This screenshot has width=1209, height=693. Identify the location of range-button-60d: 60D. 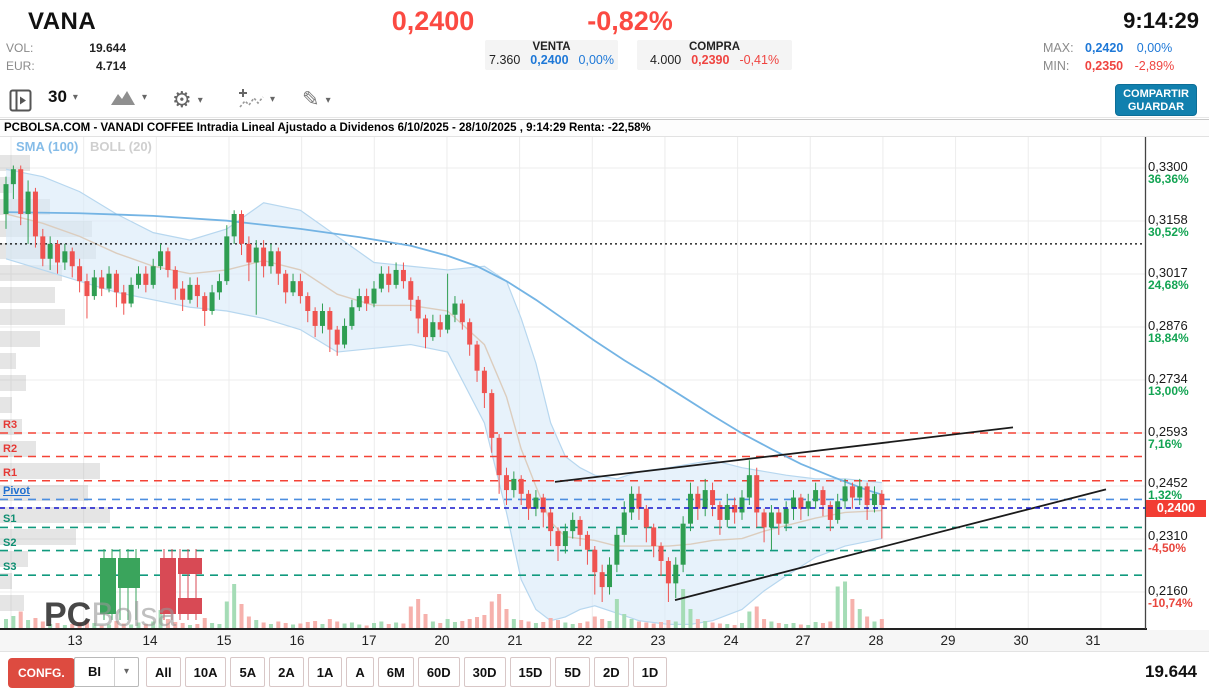
(438, 672).